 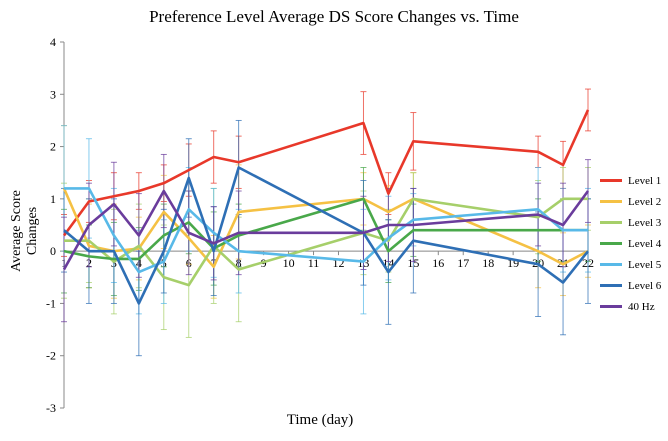 I want to click on legend-item: Level 6, so click(x=630, y=285).